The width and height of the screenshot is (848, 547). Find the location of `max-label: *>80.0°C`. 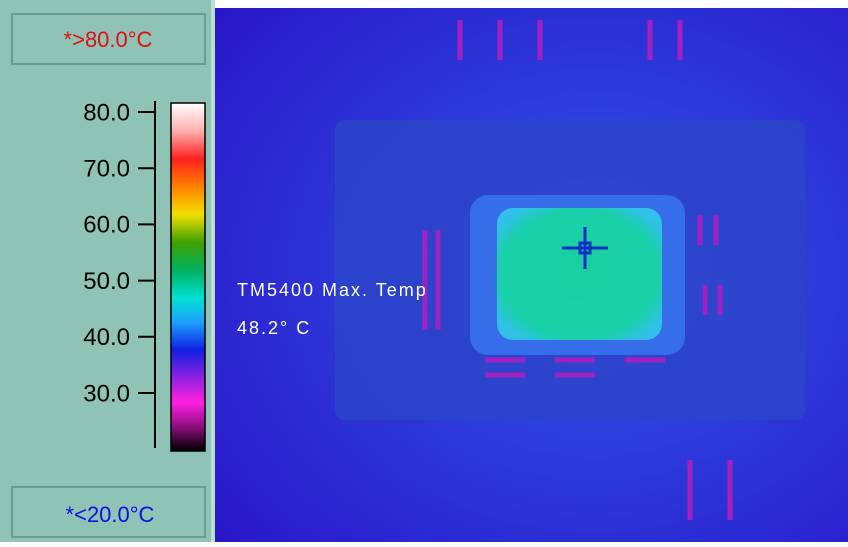

max-label: *>80.0°C is located at coordinates (108, 39).